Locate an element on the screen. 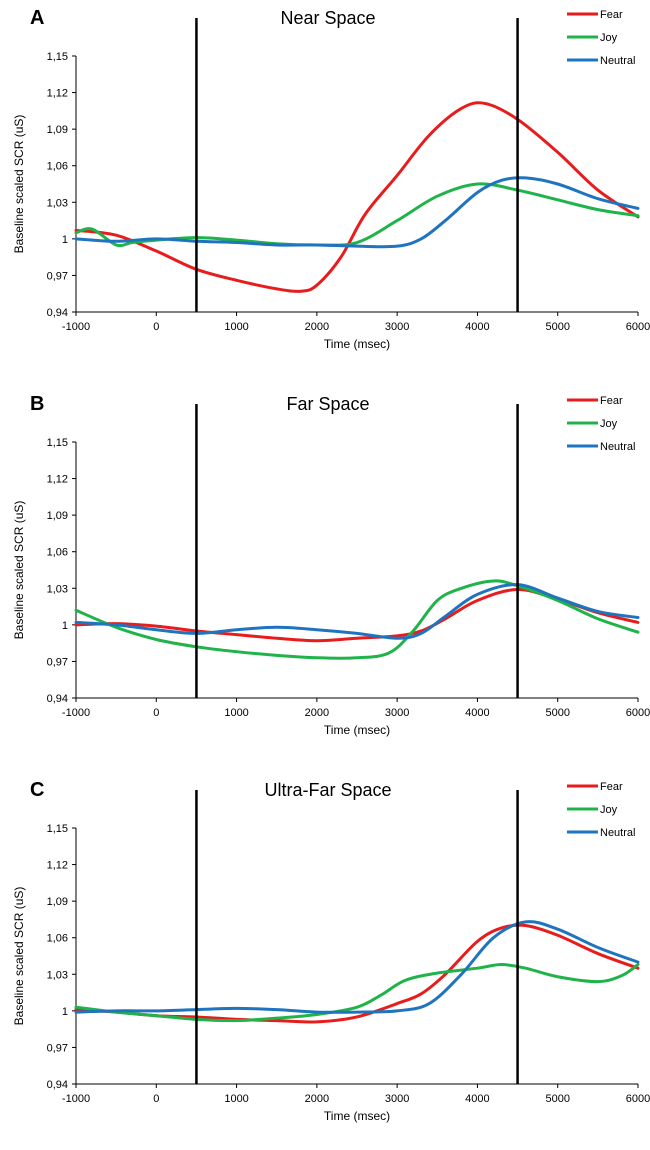 This screenshot has width=650, height=1150. panel-letter: A is located at coordinates (37, 18).